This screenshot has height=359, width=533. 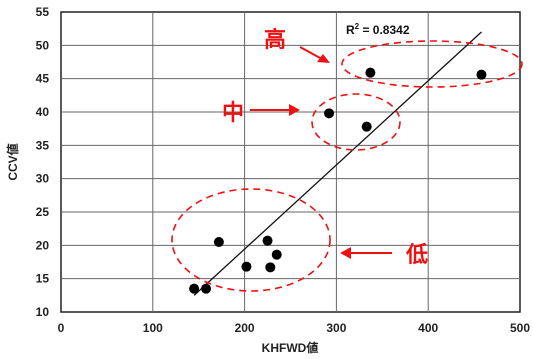 I want to click on x-tick-label: 500, so click(x=520, y=328).